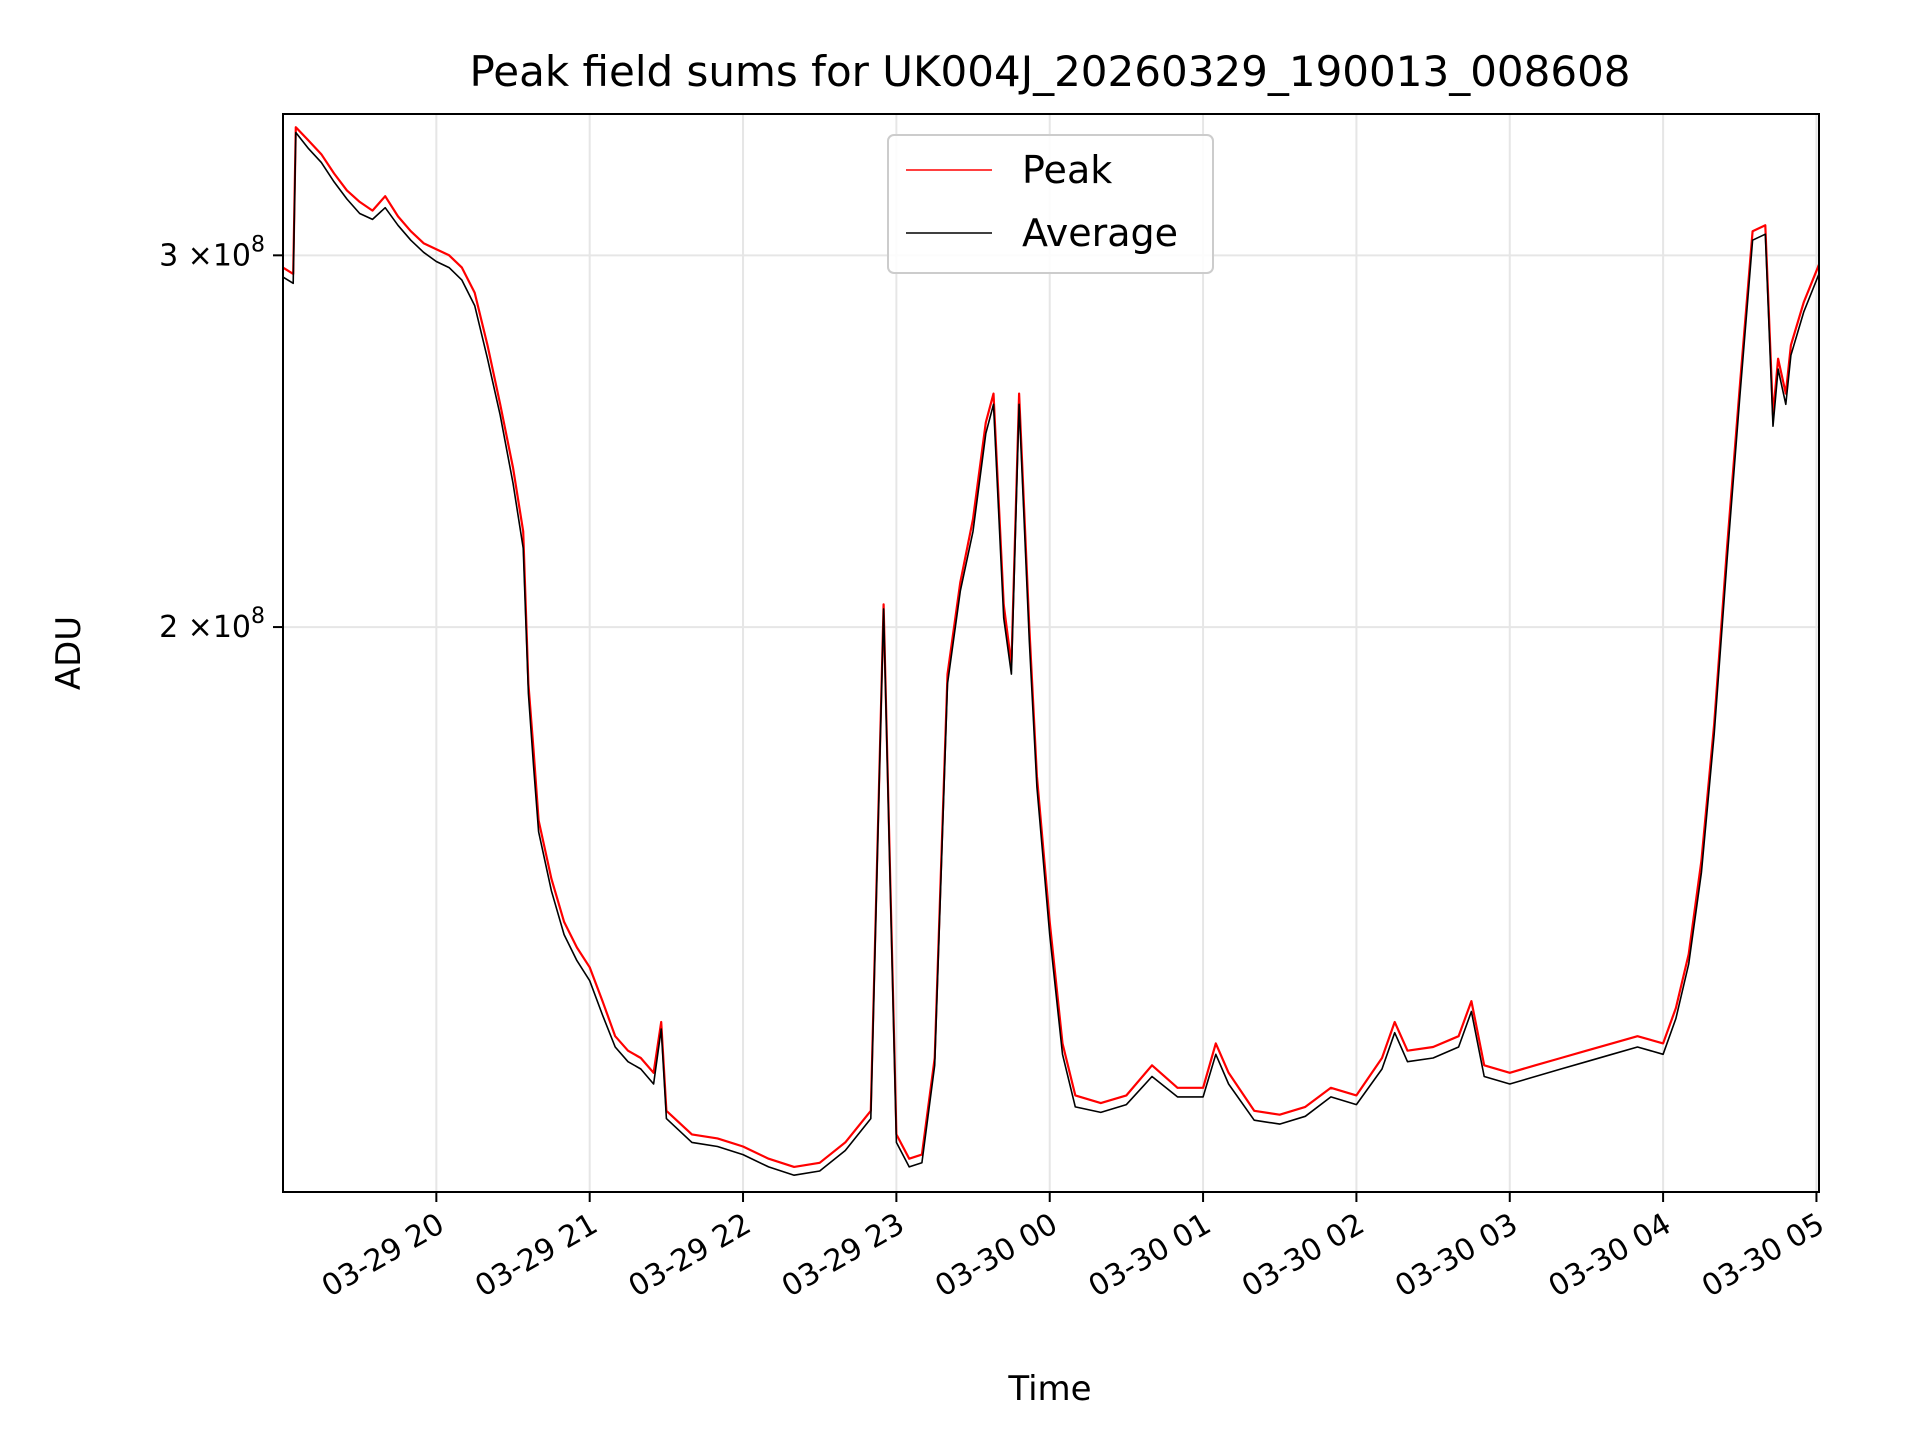 This screenshot has height=1440, width=1920. What do you see at coordinates (221, 438) in the screenshot?
I see `y-axis-ticks: 3 ×108 2 ×108` at bounding box center [221, 438].